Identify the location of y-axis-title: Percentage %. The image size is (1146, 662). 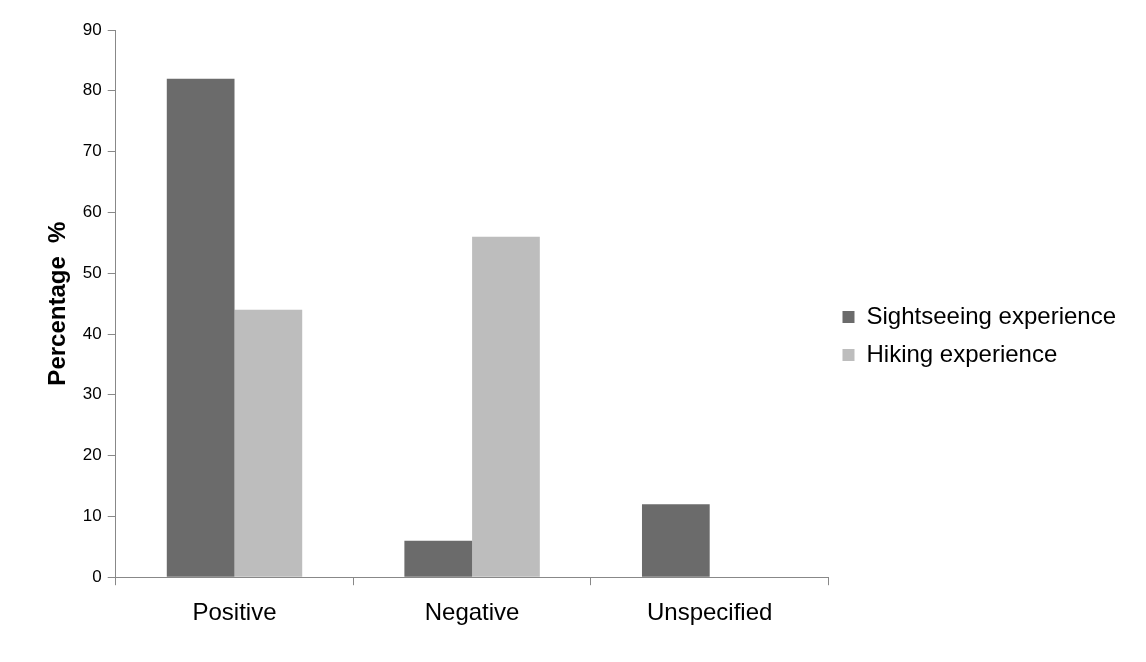
(57, 303).